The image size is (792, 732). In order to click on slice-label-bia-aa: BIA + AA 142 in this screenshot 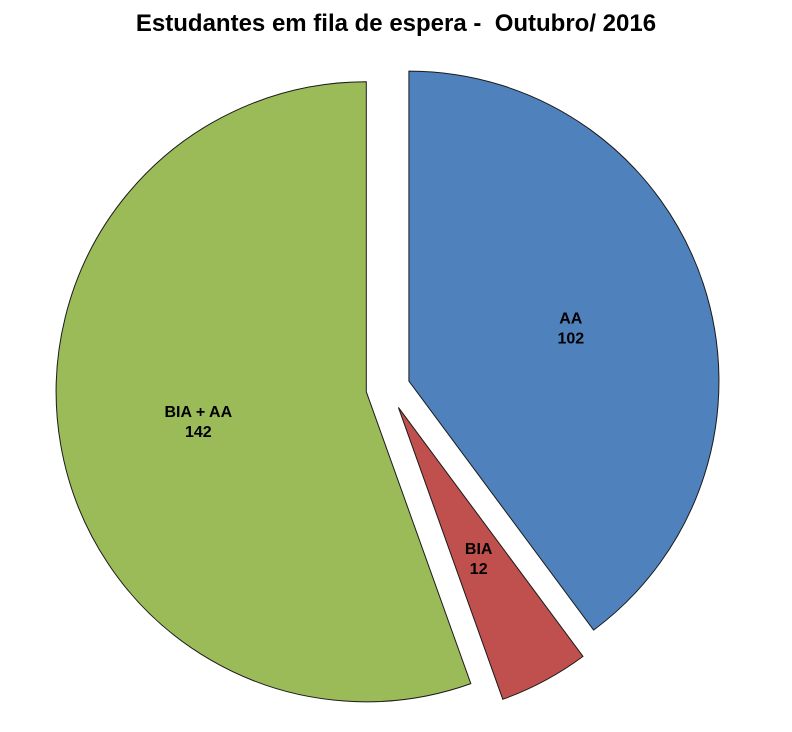, I will do `click(198, 422)`.